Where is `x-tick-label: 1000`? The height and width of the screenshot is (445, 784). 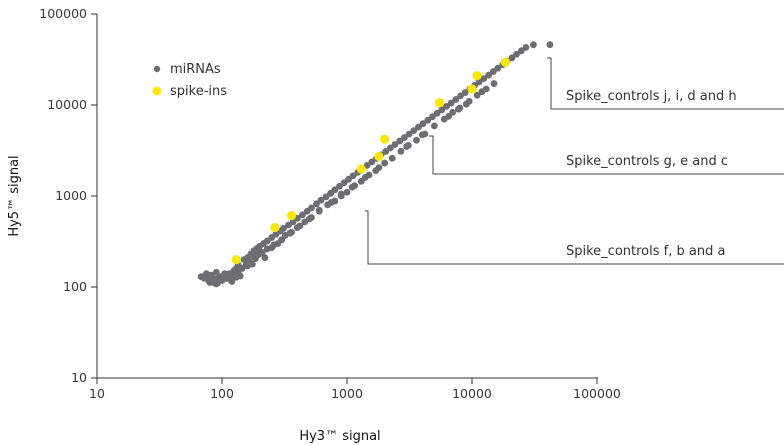
x-tick-label: 1000 is located at coordinates (347, 393).